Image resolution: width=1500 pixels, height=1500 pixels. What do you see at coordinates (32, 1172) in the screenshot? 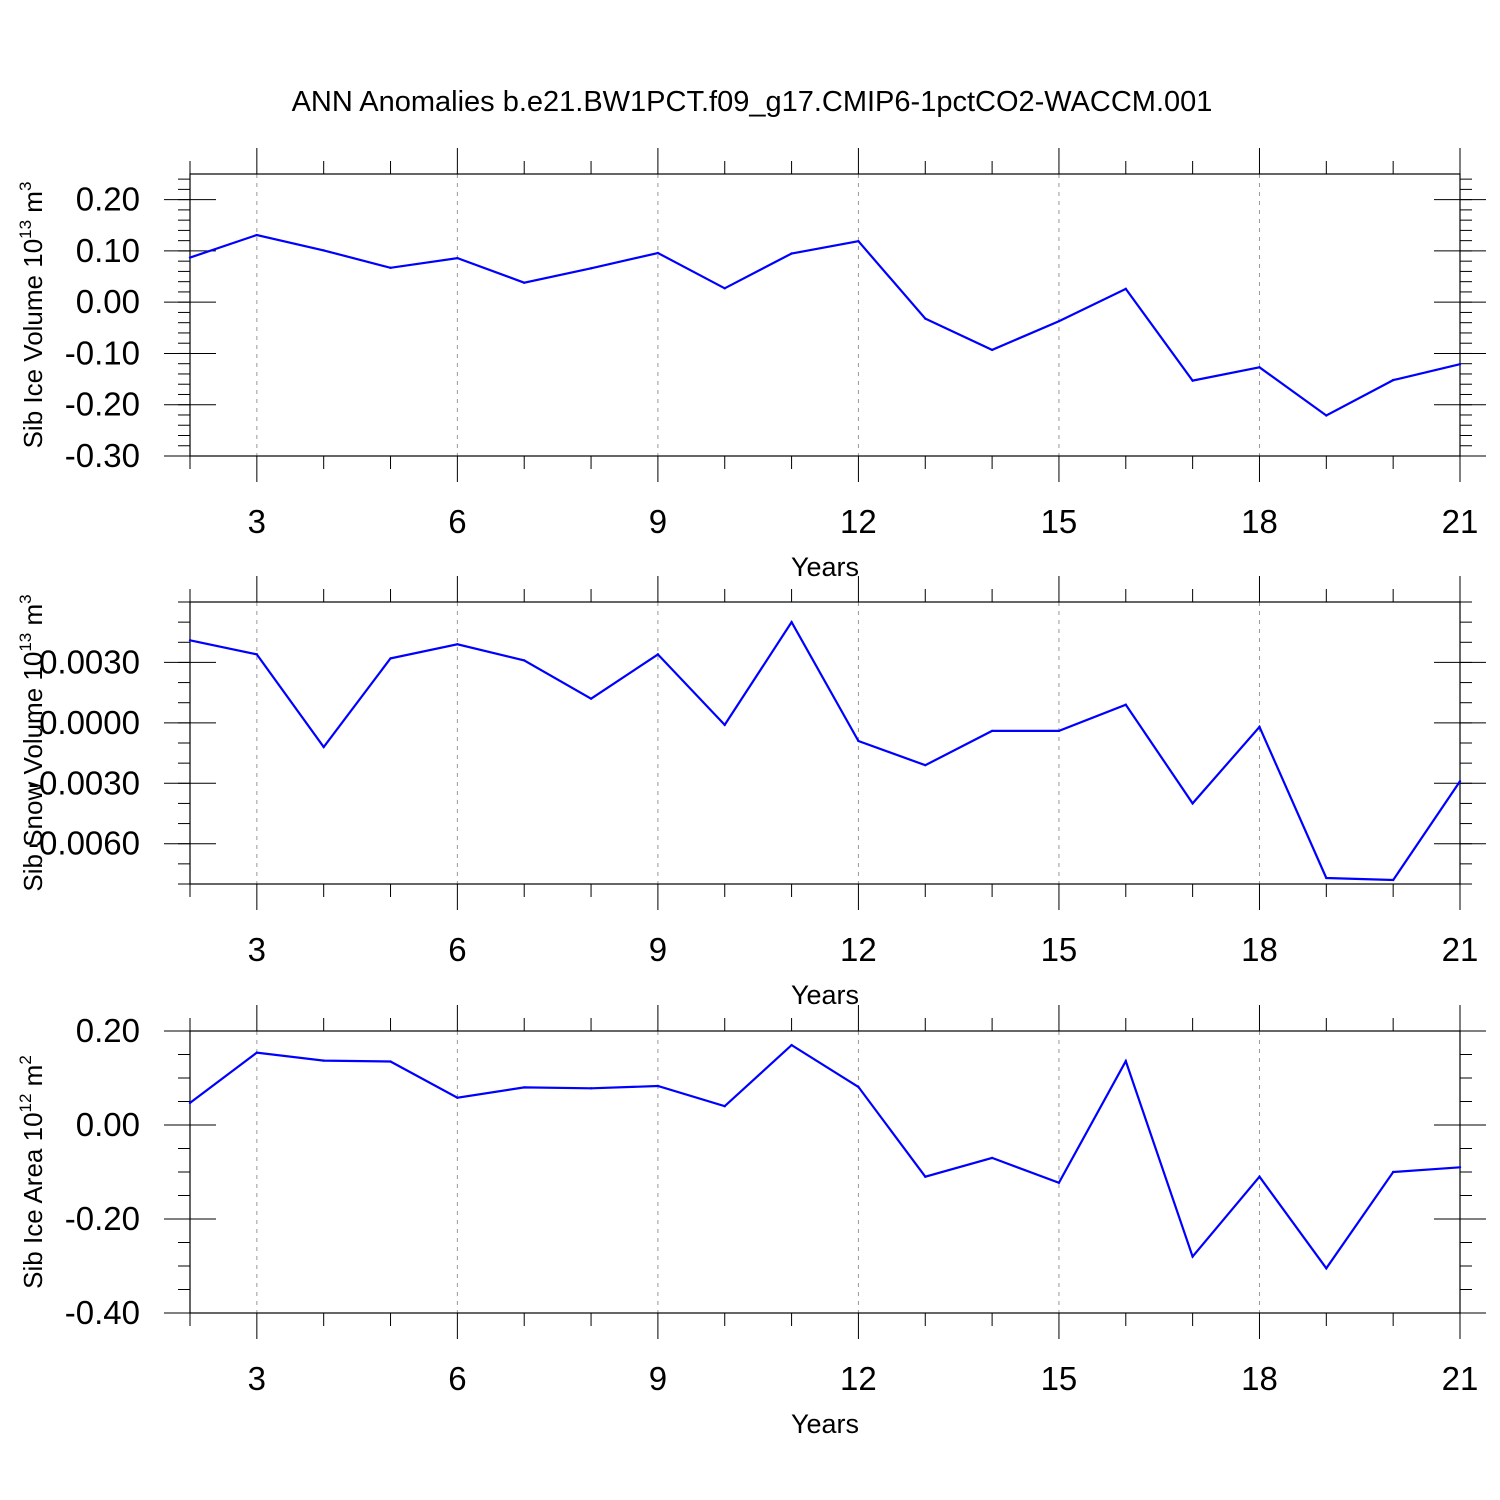
I see `panel-3-y-axis-title: Sib Ice Area 1012 m2` at bounding box center [32, 1172].